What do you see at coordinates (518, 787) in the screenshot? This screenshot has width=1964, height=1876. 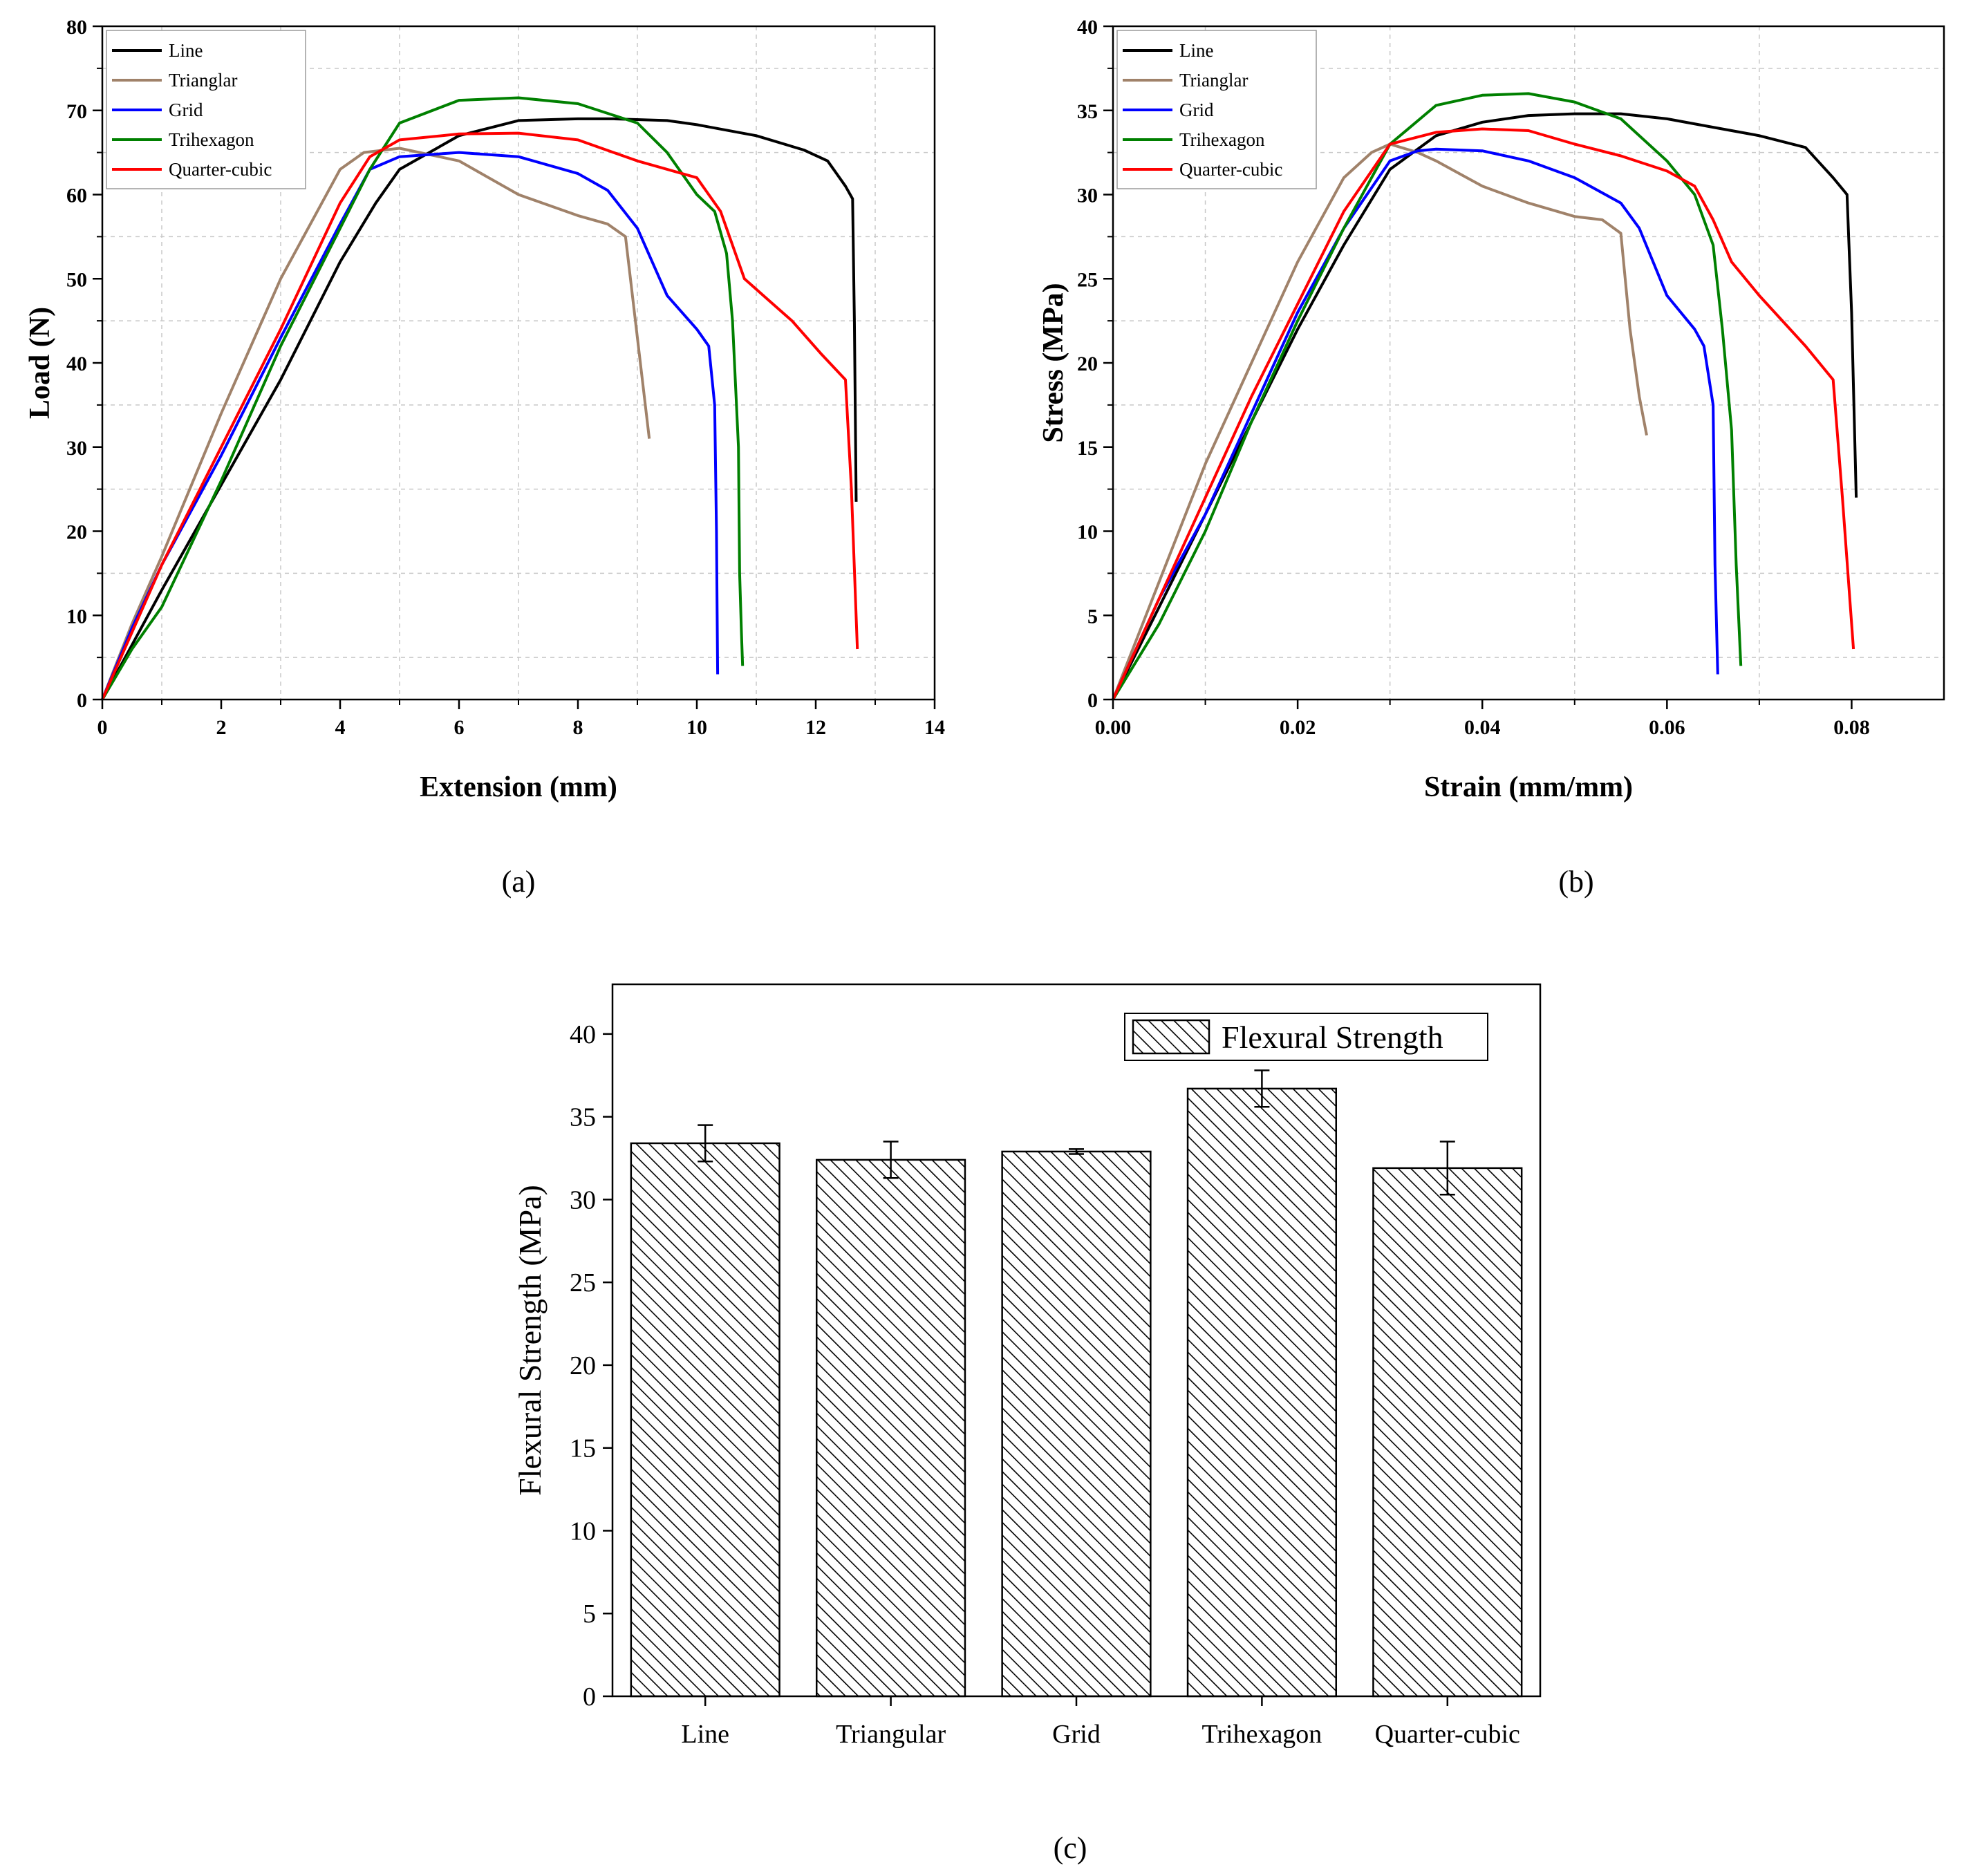 I see `chart-a-x-axis-title: Extension (mm)` at bounding box center [518, 787].